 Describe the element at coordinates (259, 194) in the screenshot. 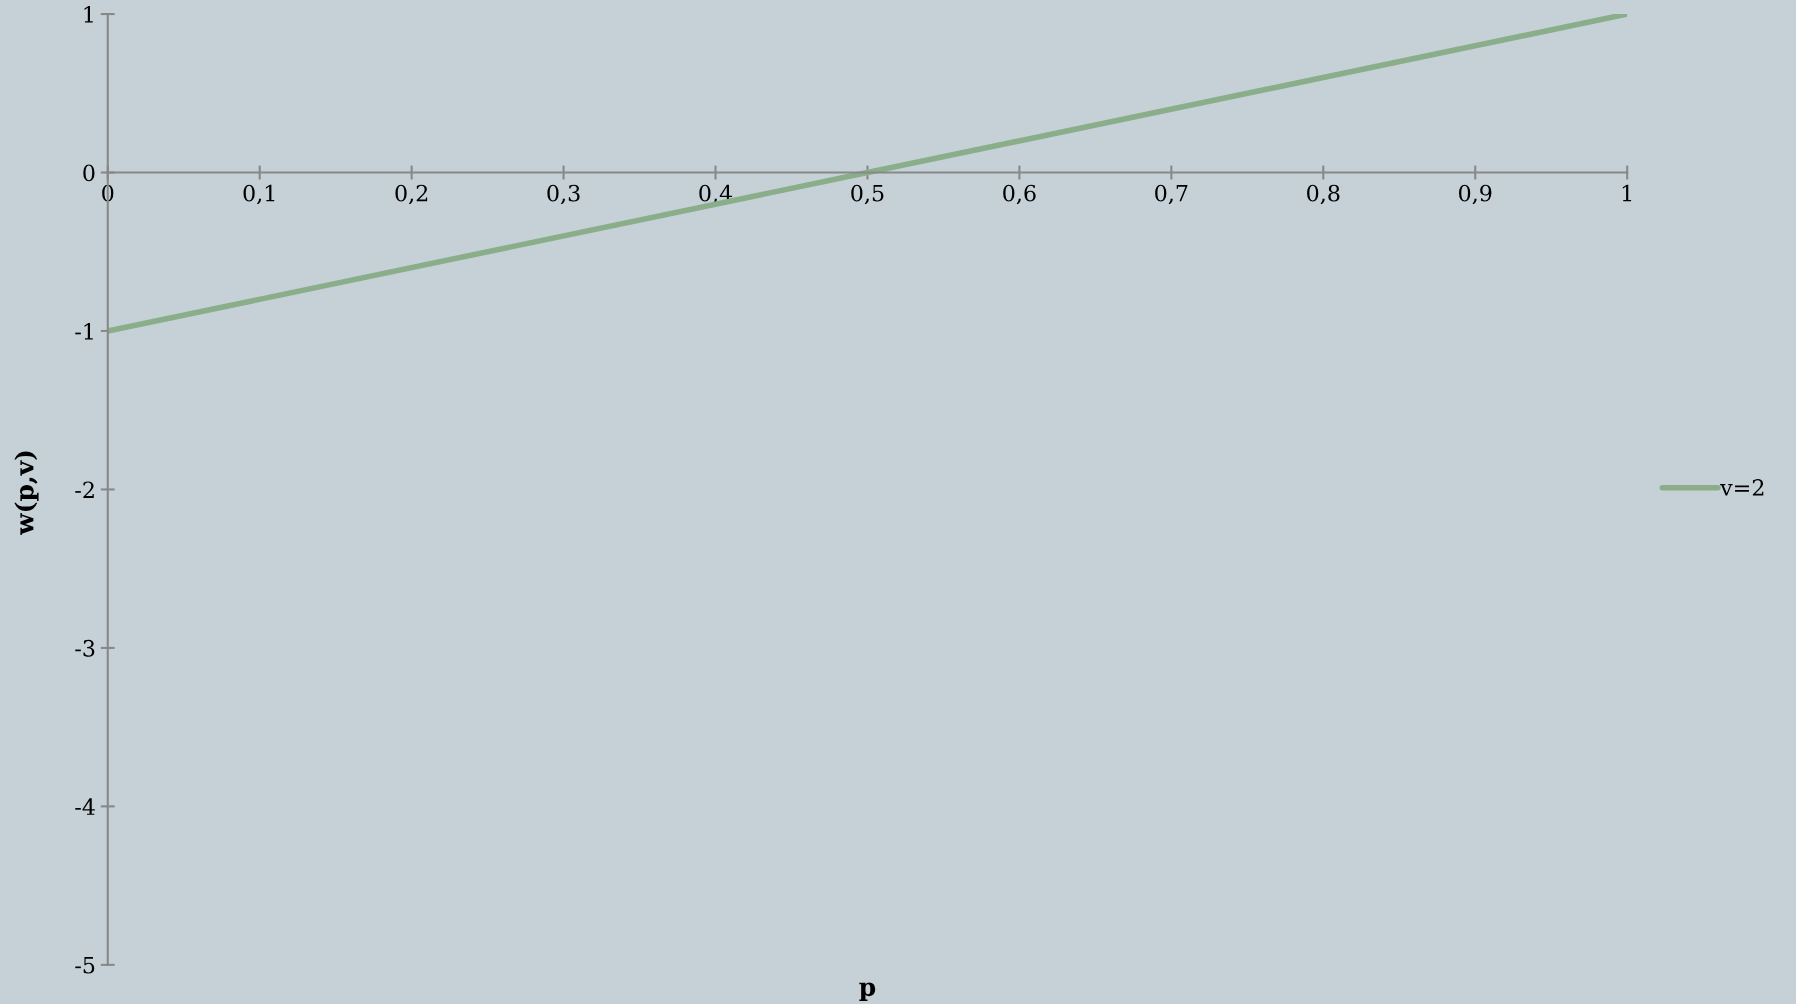

I see `x-tick-label: 0,1` at that location.